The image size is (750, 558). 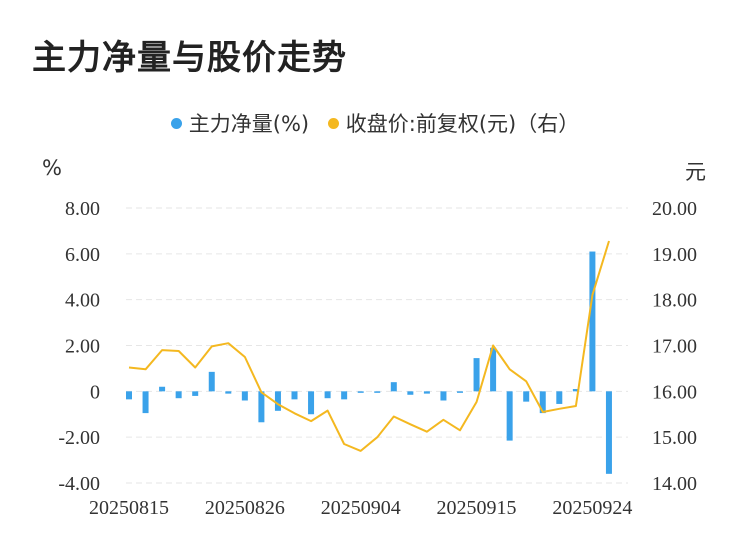 I want to click on left-axis-tick-label: 2.00, so click(x=82, y=347).